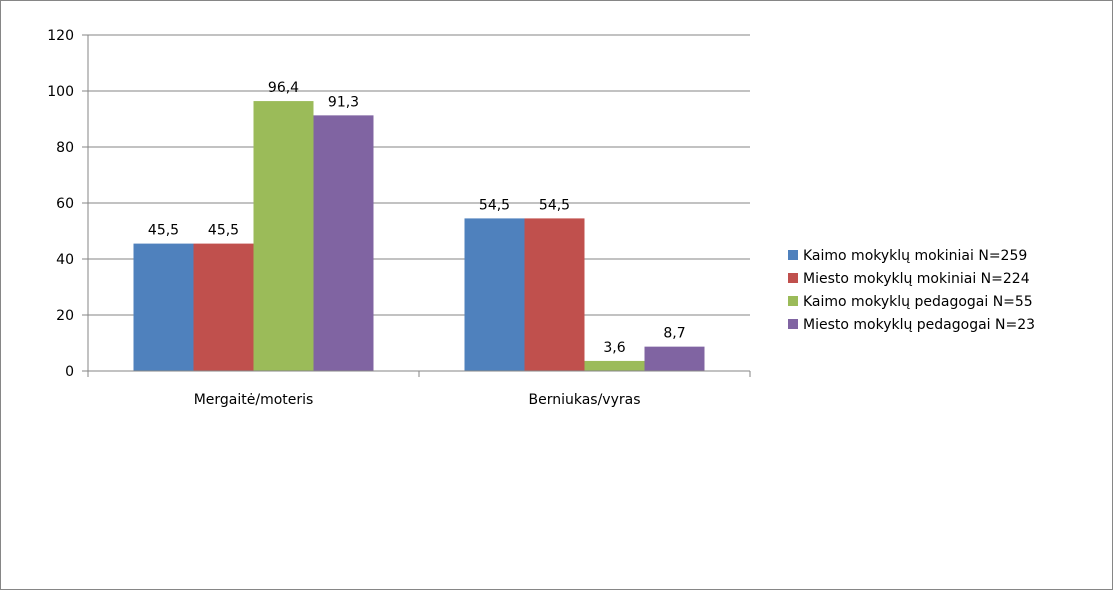  Describe the element at coordinates (254, 400) in the screenshot. I see `x-tick-label: Mergaitė/moteris` at that location.